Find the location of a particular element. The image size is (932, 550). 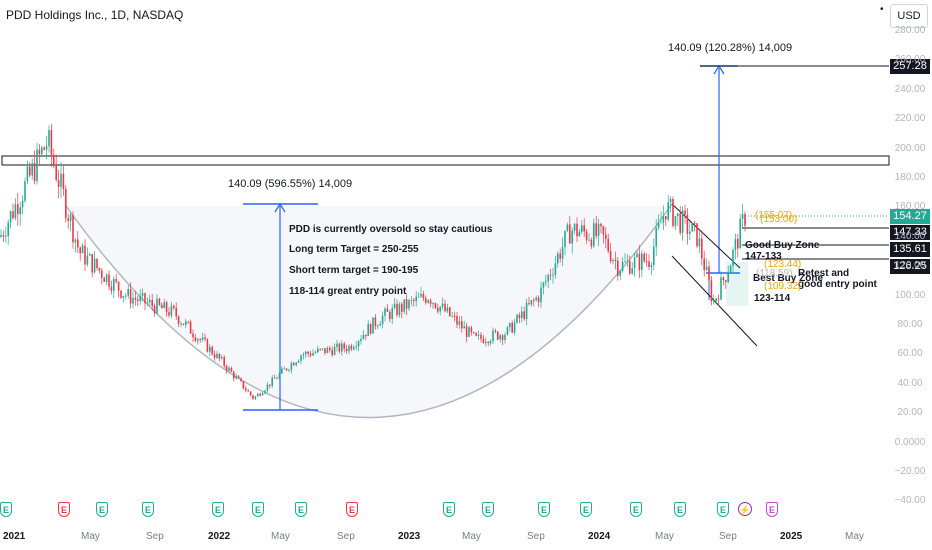

best-buy-range-label: 123-114 is located at coordinates (772, 298).